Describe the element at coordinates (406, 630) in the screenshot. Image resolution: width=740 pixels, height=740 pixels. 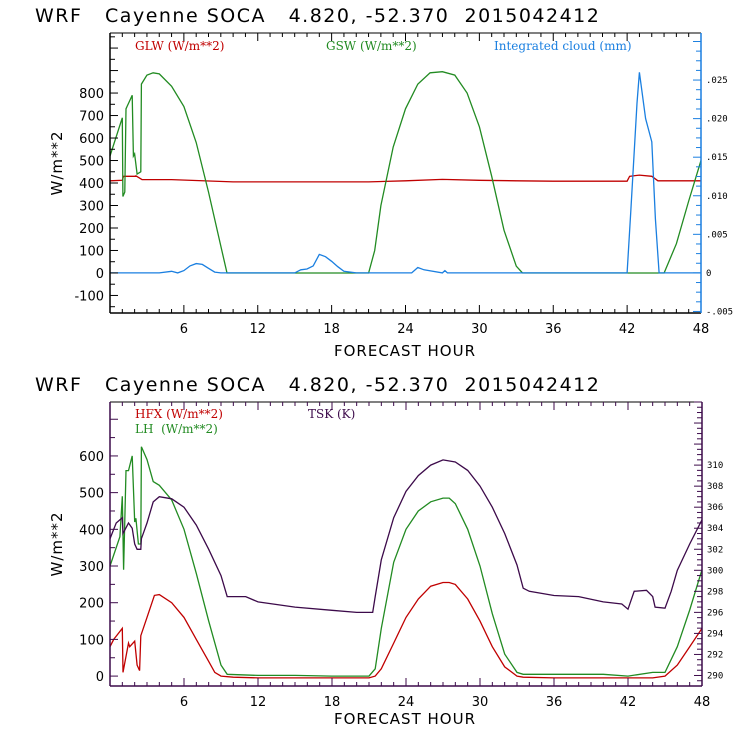
I see `series-line-hfx` at that location.